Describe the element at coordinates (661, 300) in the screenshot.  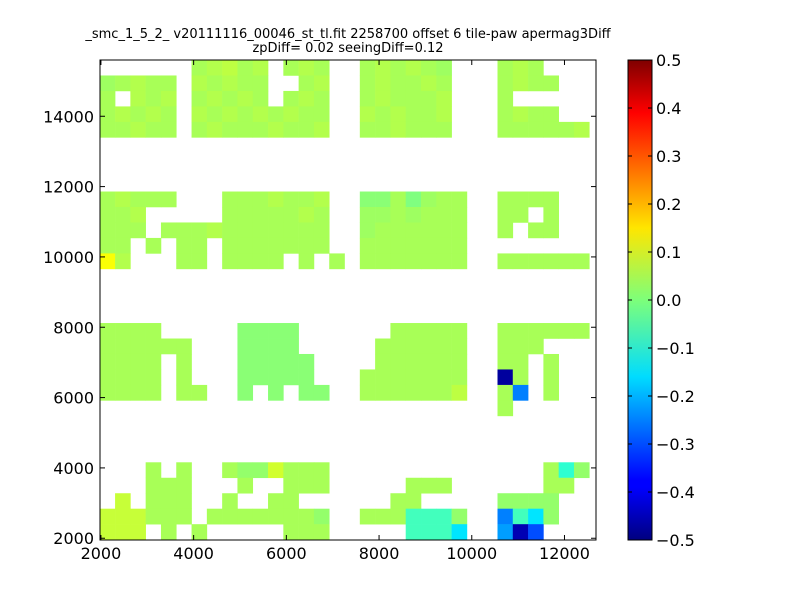
I see `colorbar-axis: 0.5 0.4 0.3 0.2 0.1 0.0 −0.1 −0.2 −0.3 −0.4 −0.5` at that location.